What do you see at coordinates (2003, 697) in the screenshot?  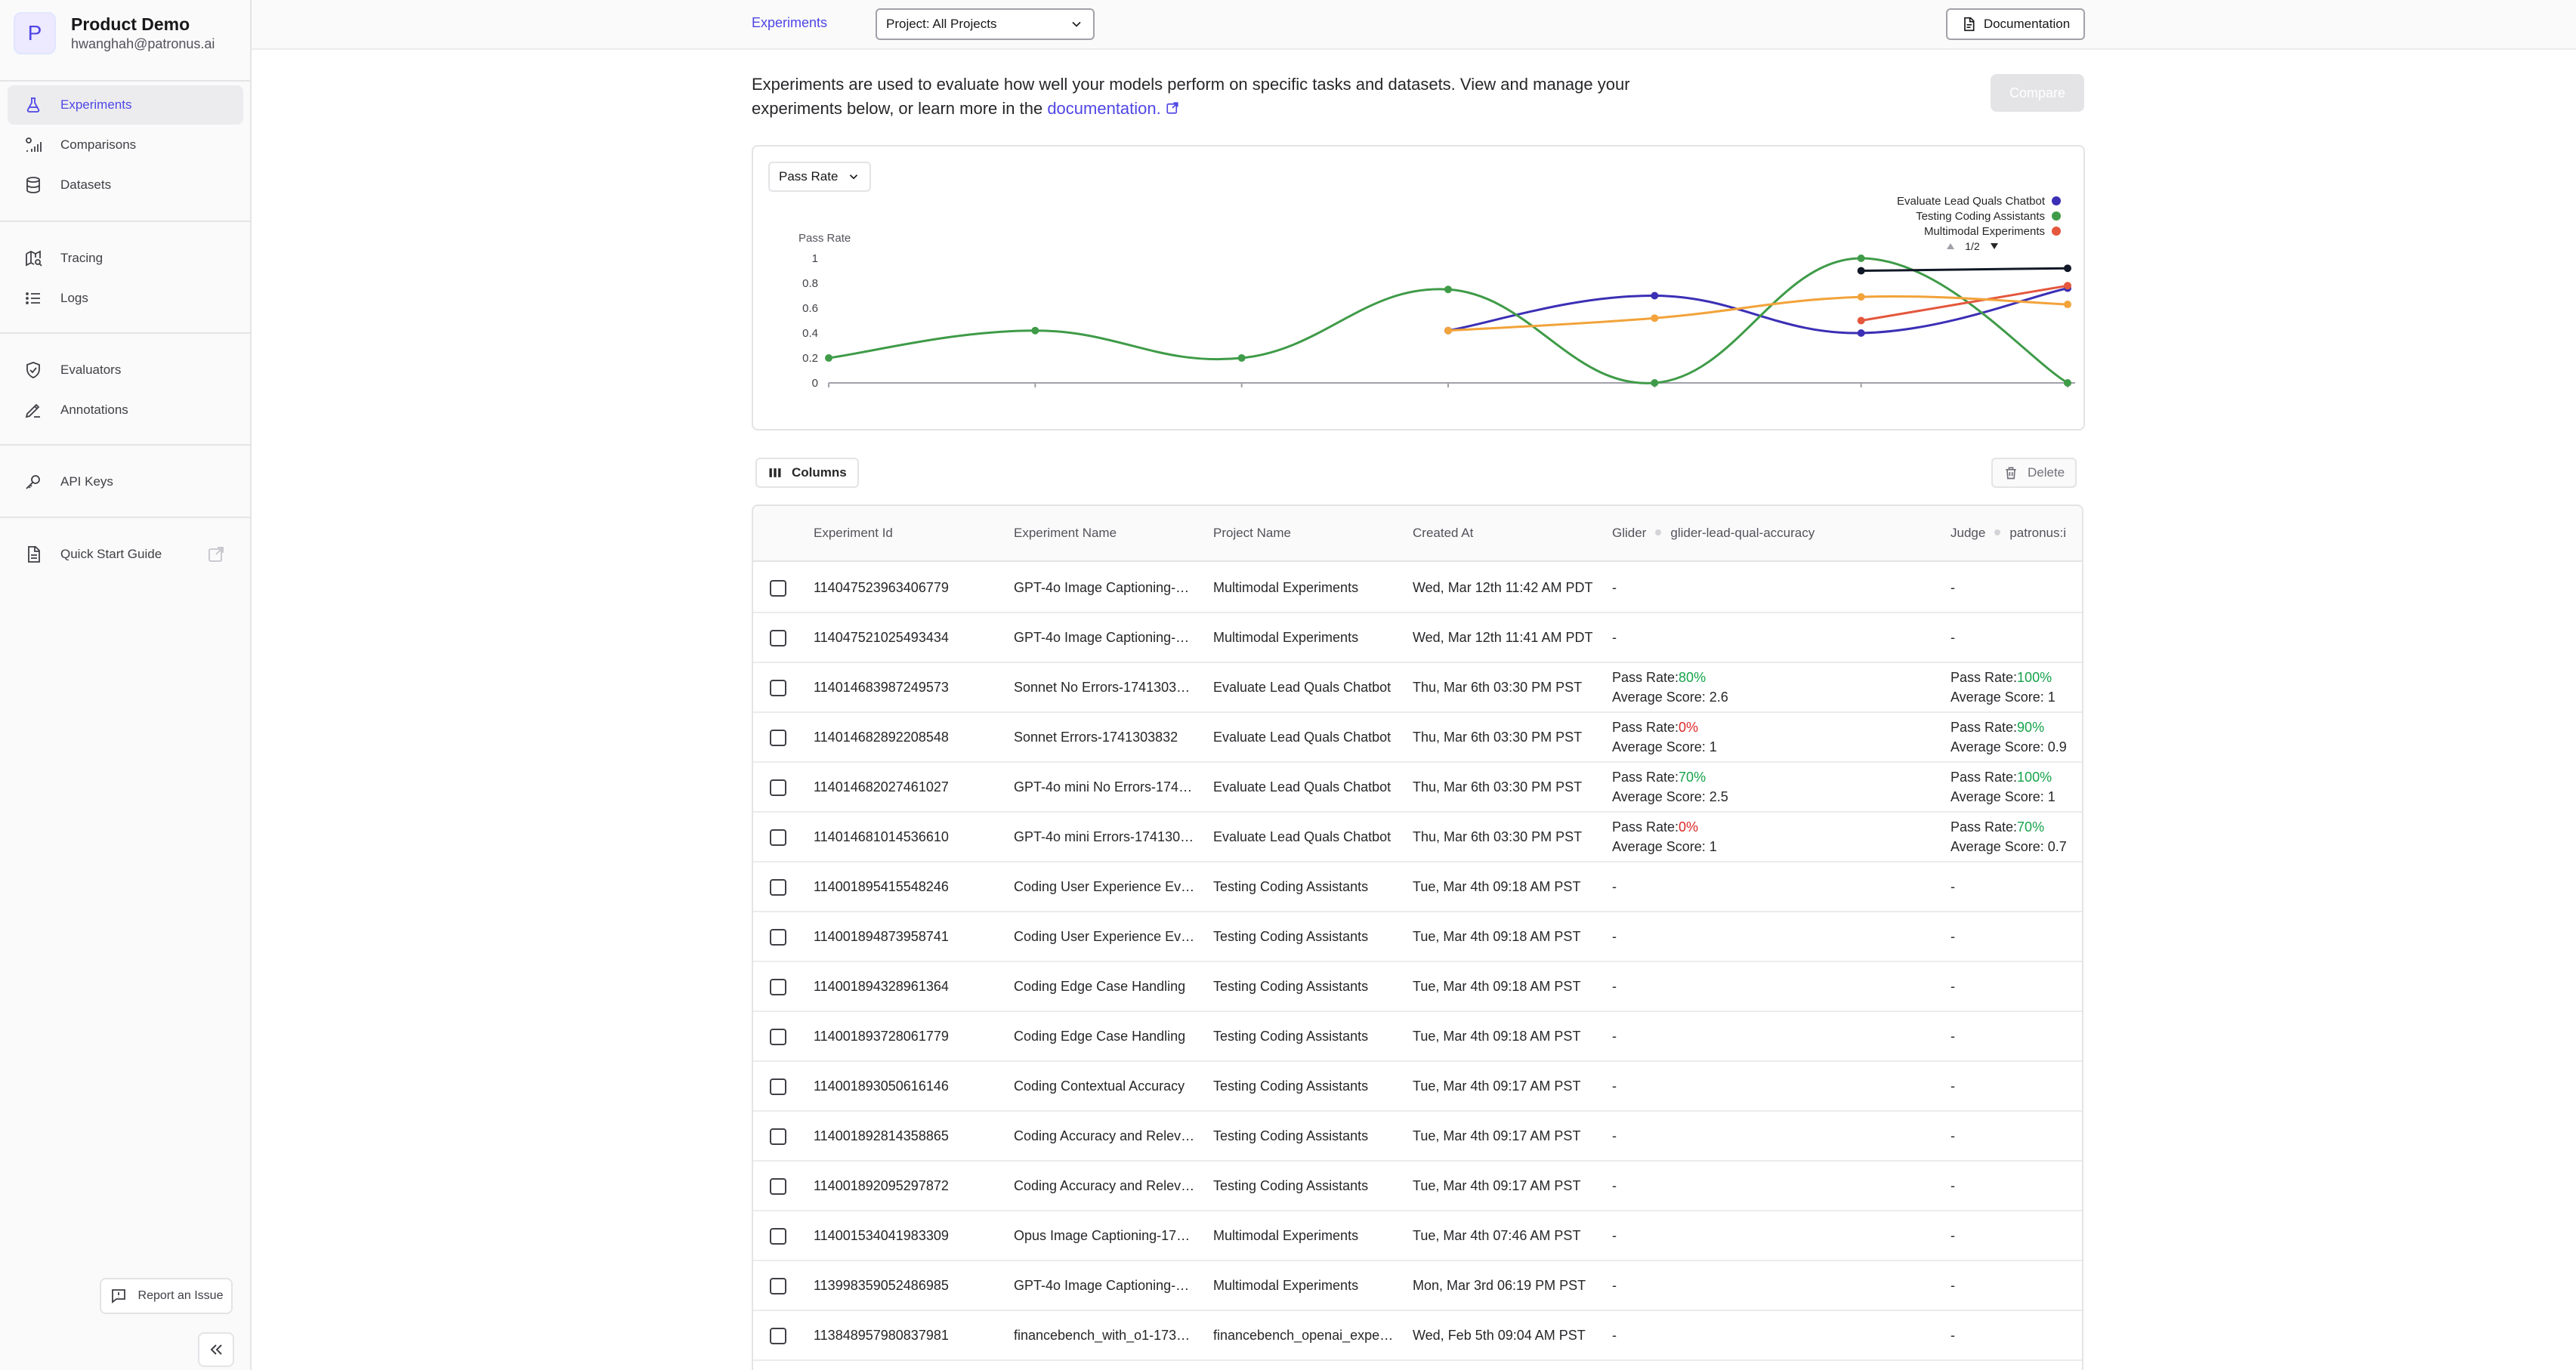 I see `judge-average-score: Average Score: 1` at bounding box center [2003, 697].